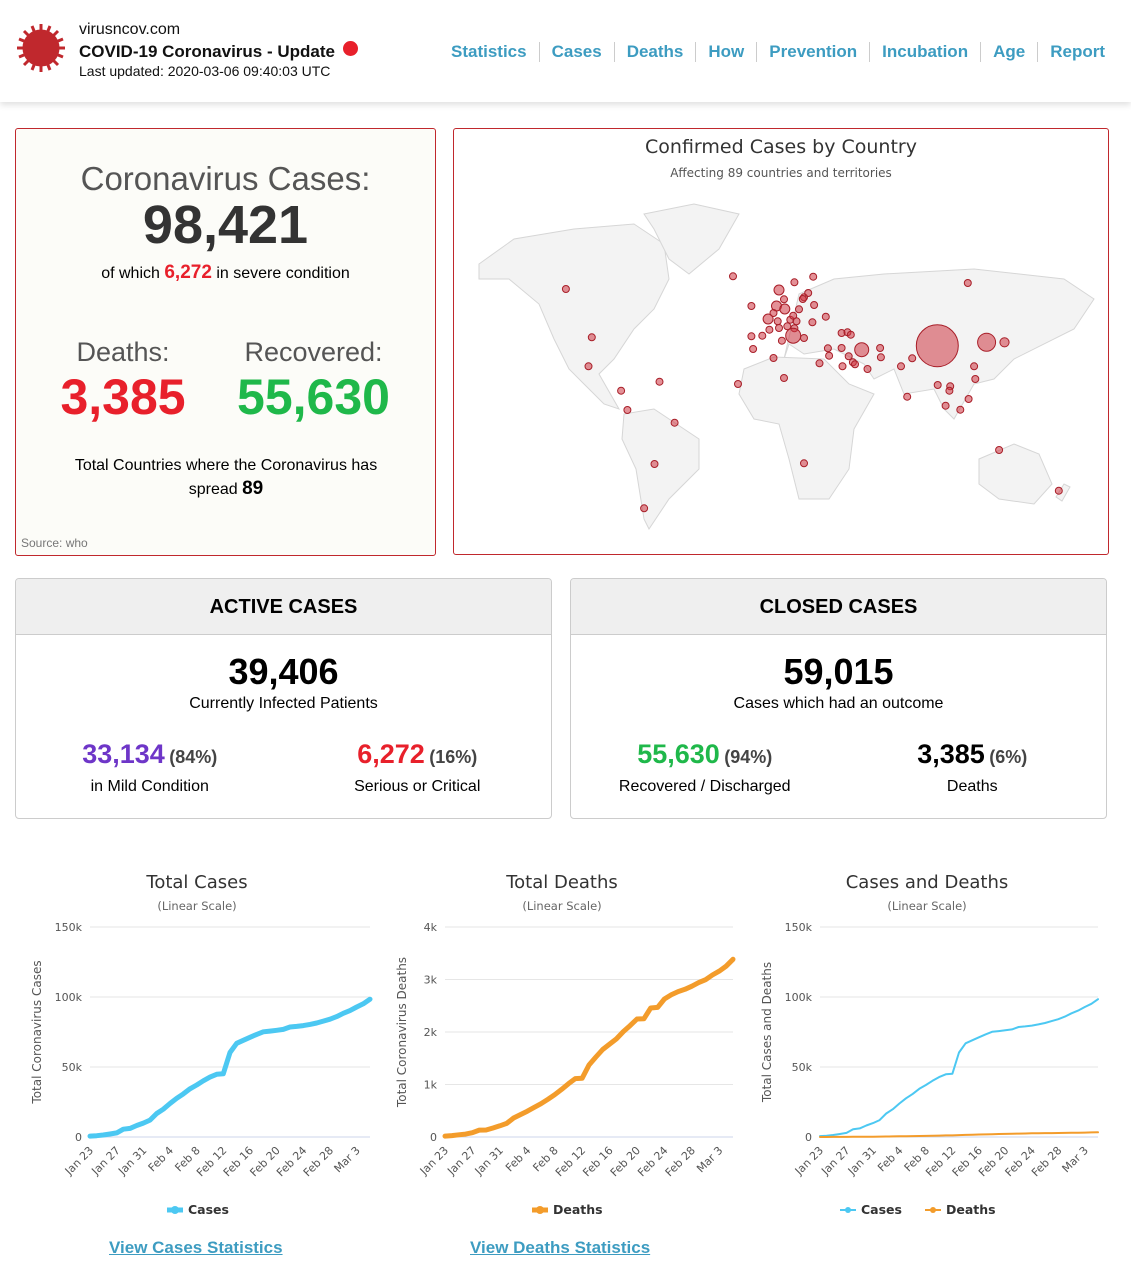 Image resolution: width=1131 pixels, height=1280 pixels. Describe the element at coordinates (1008, 52) in the screenshot. I see `nav-age: Age` at that location.